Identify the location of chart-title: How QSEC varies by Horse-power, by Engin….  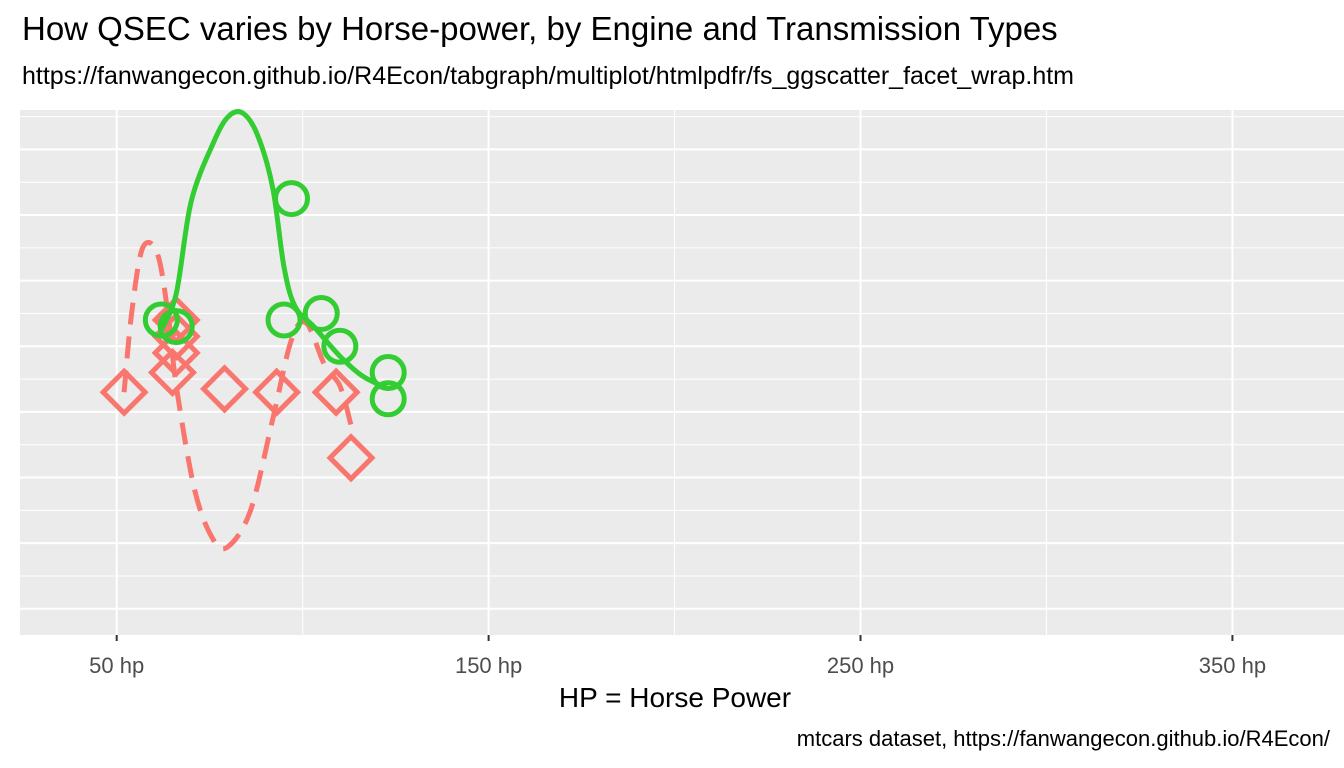
(540, 28).